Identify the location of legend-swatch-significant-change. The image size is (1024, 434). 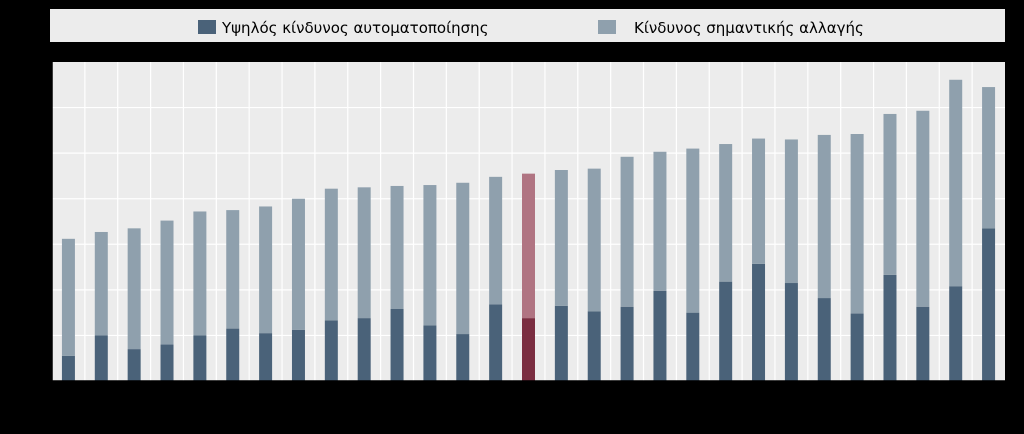
(607, 27).